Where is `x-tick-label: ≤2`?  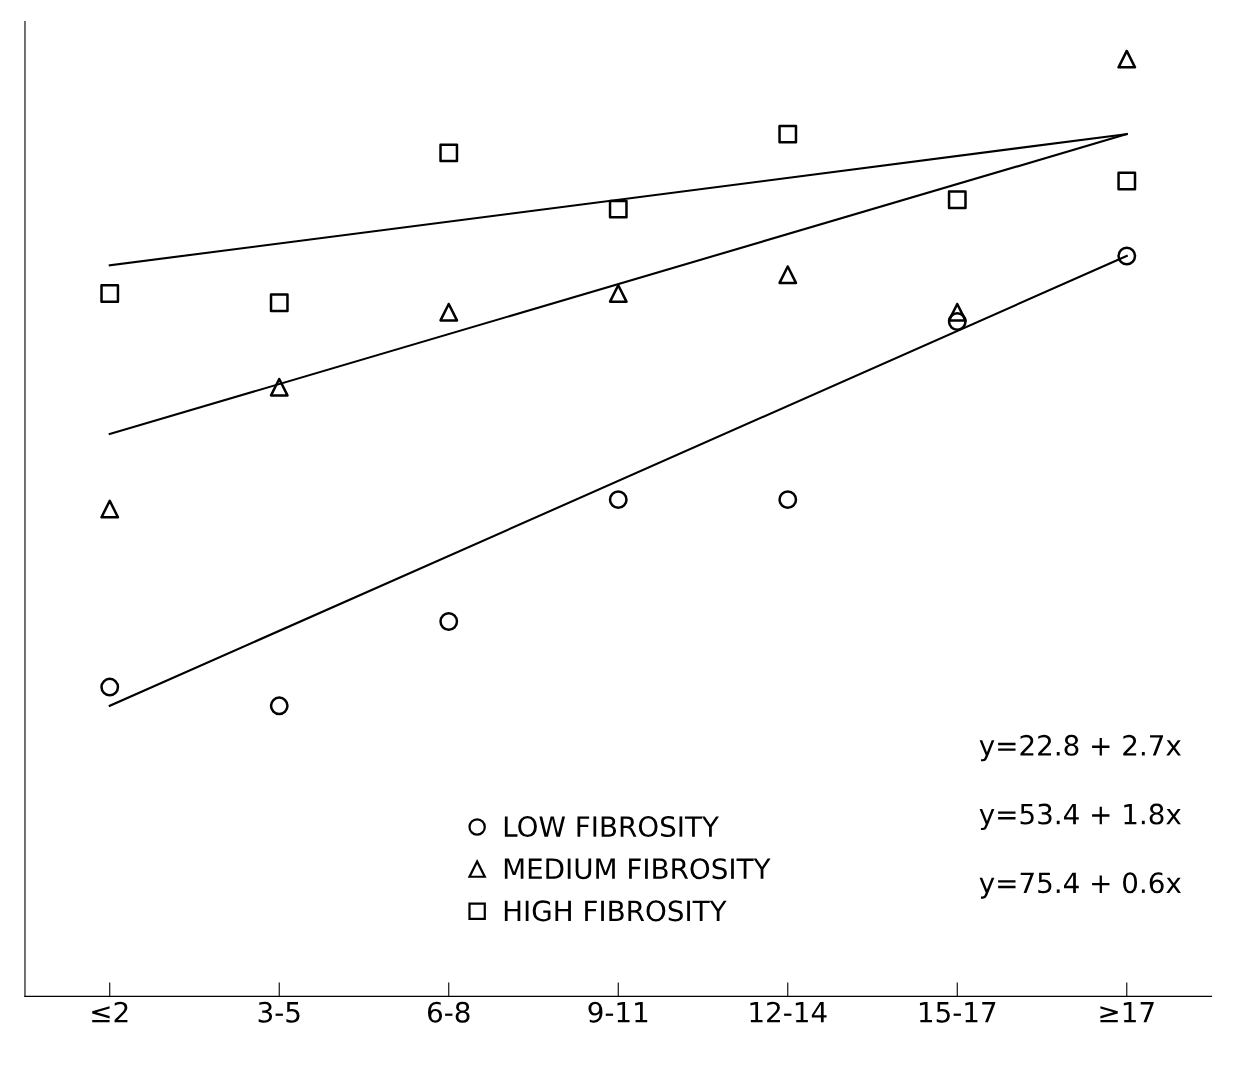
x-tick-label: ≤2 is located at coordinates (110, 1012).